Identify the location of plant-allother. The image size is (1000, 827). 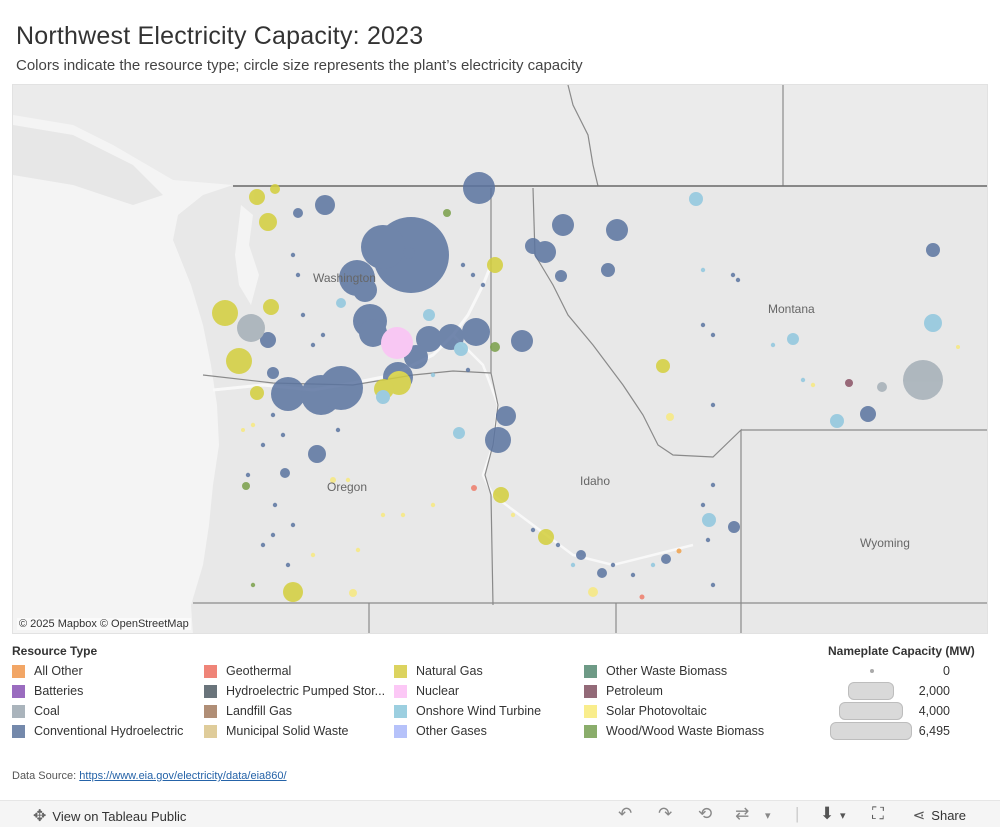
(679, 551).